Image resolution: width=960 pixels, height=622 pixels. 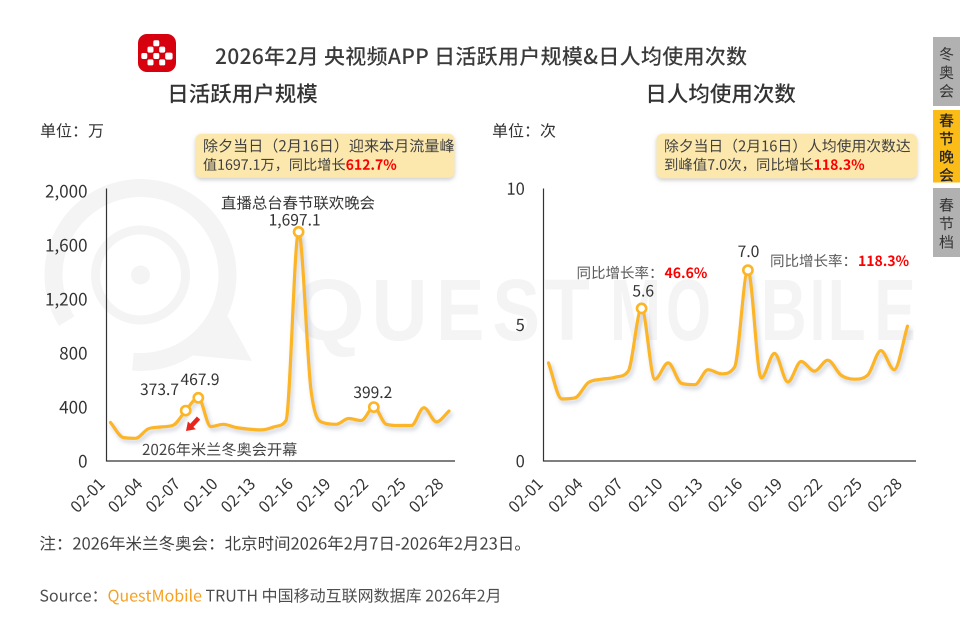 I want to click on svg-text: S, so click(x=517, y=310).